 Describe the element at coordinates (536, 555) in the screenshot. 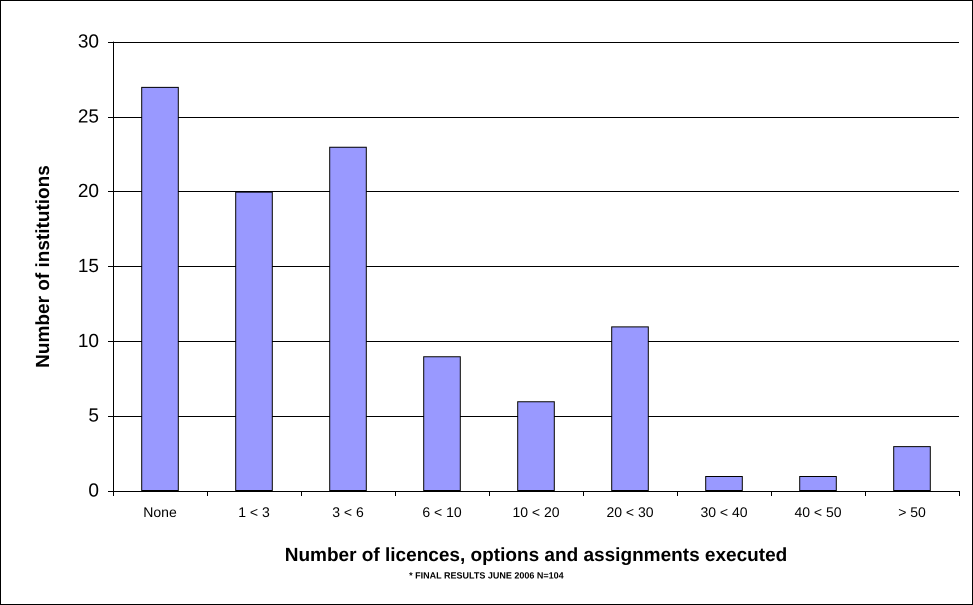

I see `x-axis-title: Number of licences, options and assignments executed` at that location.